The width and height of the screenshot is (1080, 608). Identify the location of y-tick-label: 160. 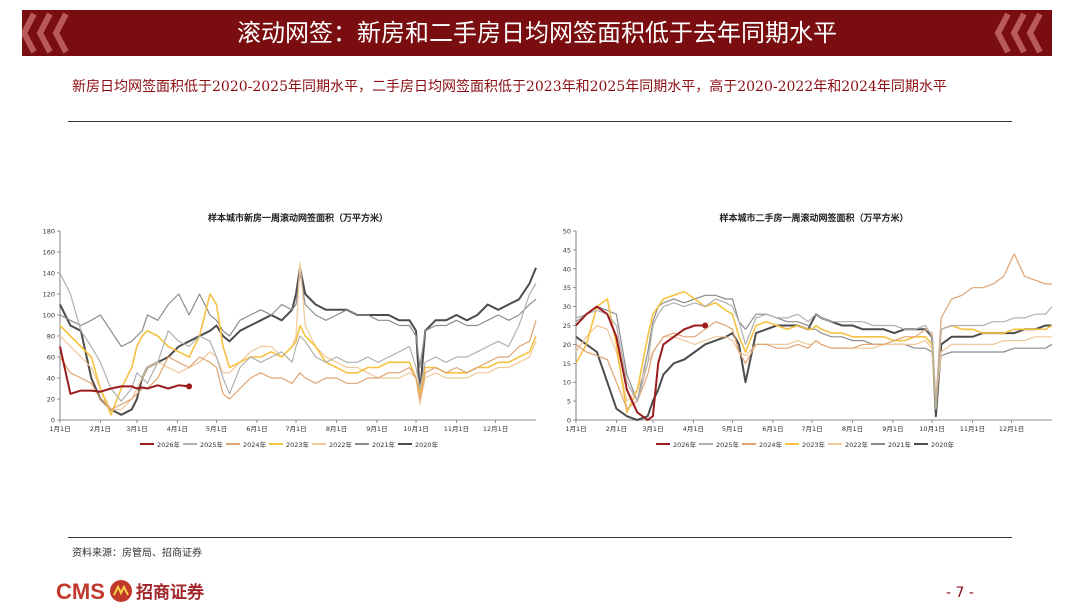
(49, 253).